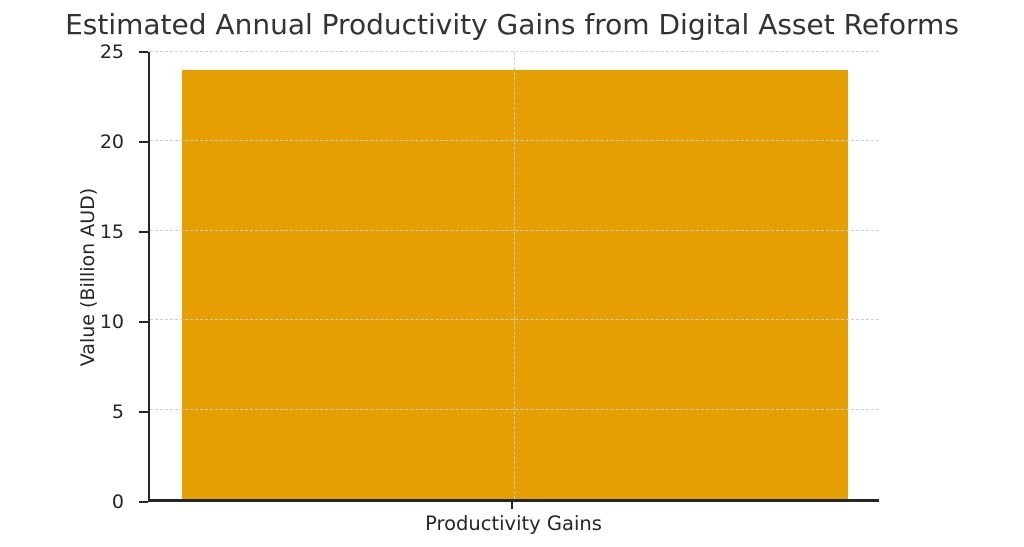  Describe the element at coordinates (514, 51) in the screenshot. I see `horizontal-gridline` at that location.